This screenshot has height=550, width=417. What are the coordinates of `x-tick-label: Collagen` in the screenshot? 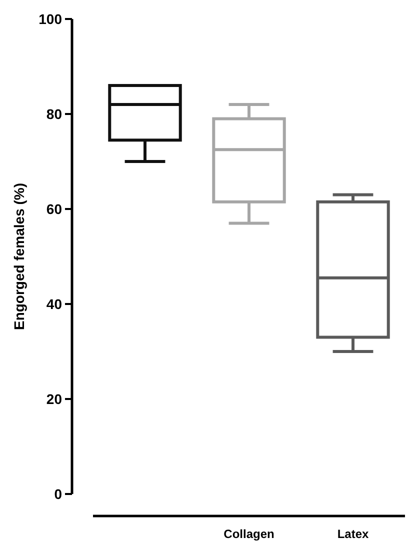 It's located at (249, 534).